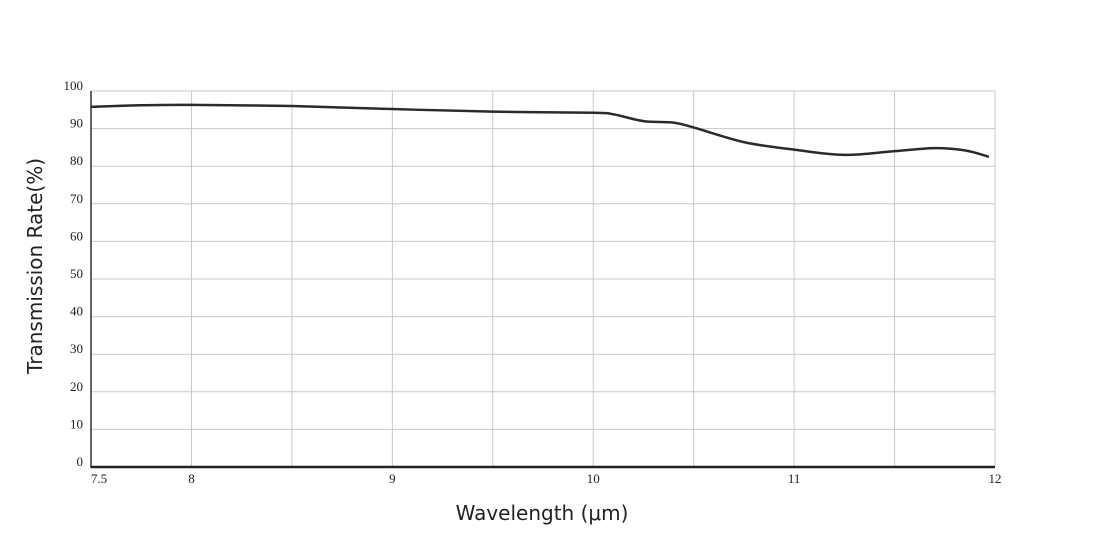  What do you see at coordinates (392, 478) in the screenshot?
I see `x-tick-label: 9` at bounding box center [392, 478].